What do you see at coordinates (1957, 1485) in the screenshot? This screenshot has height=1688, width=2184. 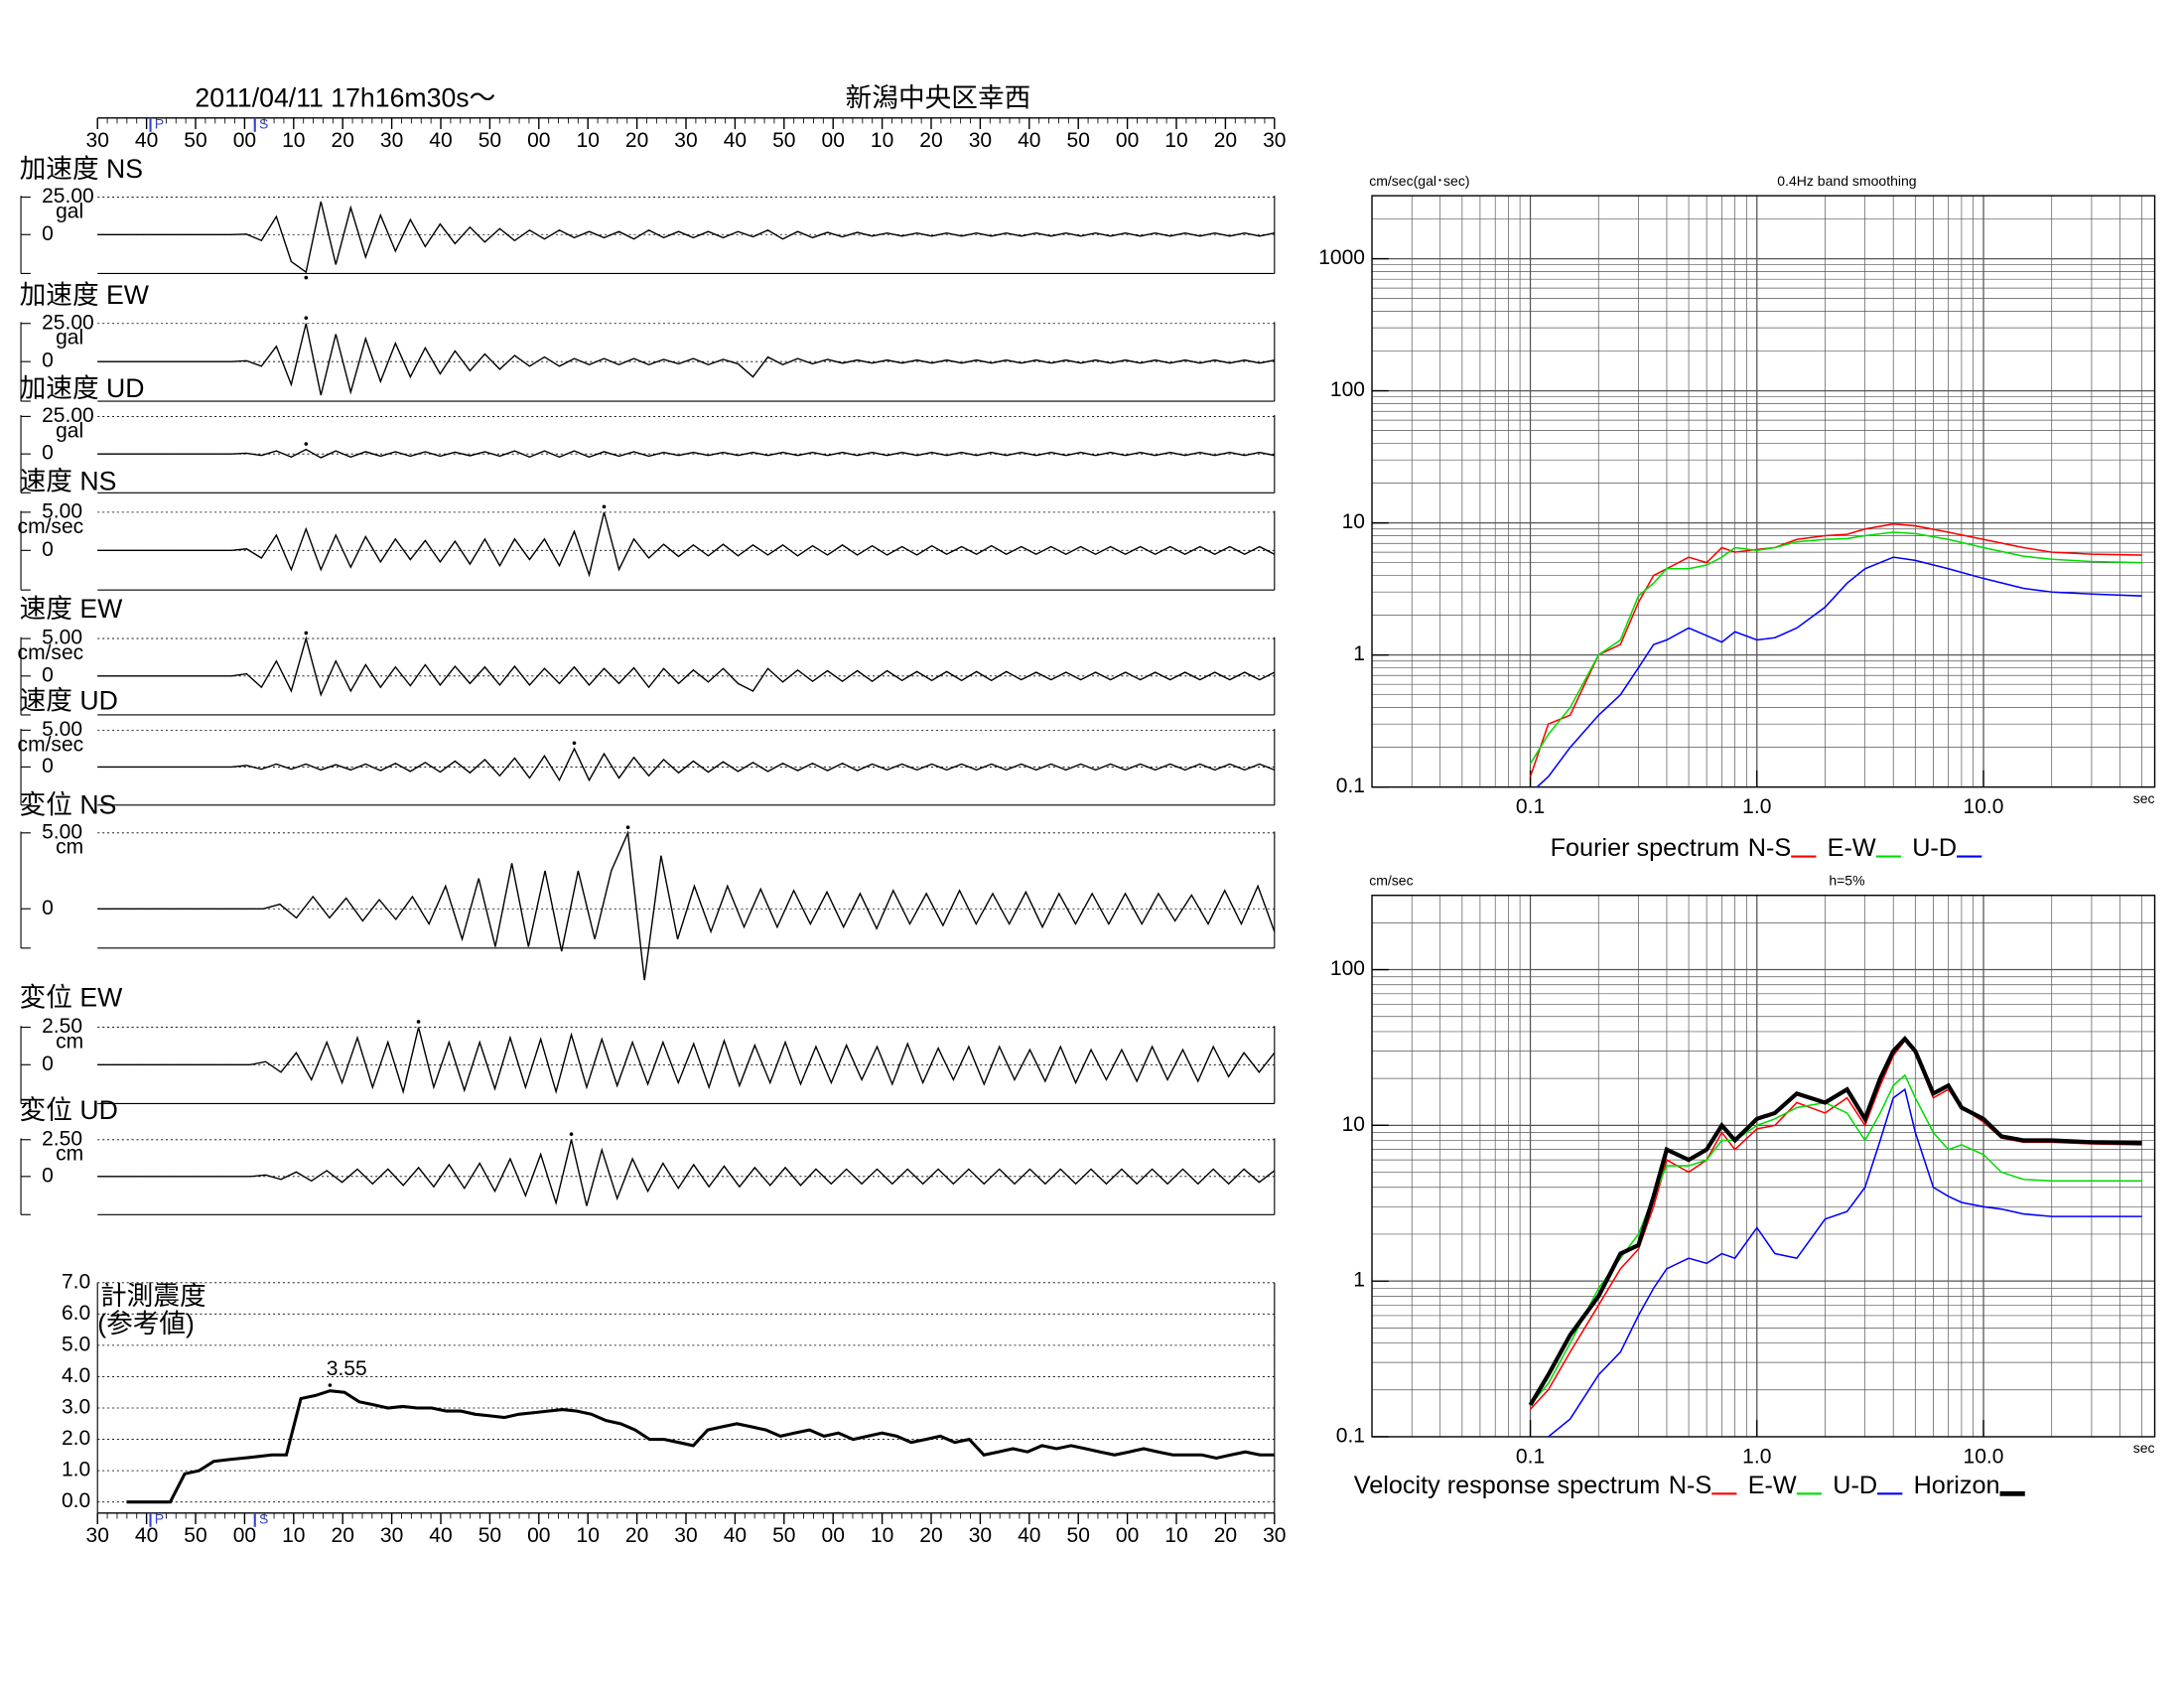 I see `legend-label: Horizon` at bounding box center [1957, 1485].